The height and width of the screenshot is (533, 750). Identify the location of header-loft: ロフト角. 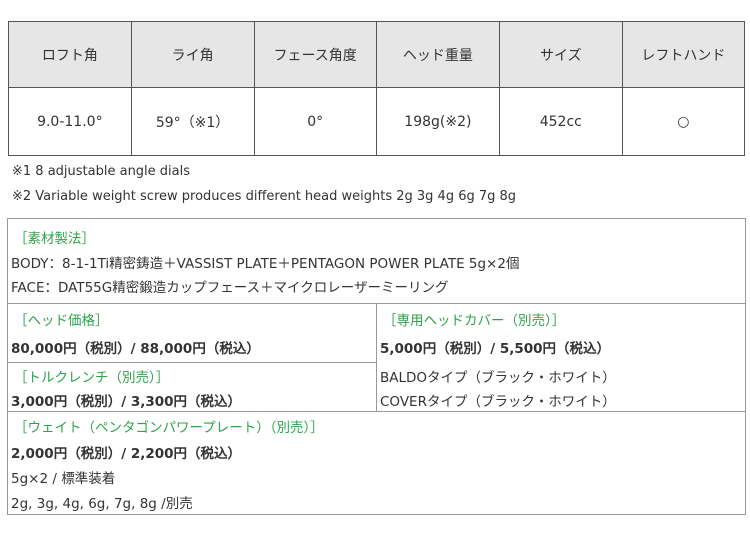
(70, 54).